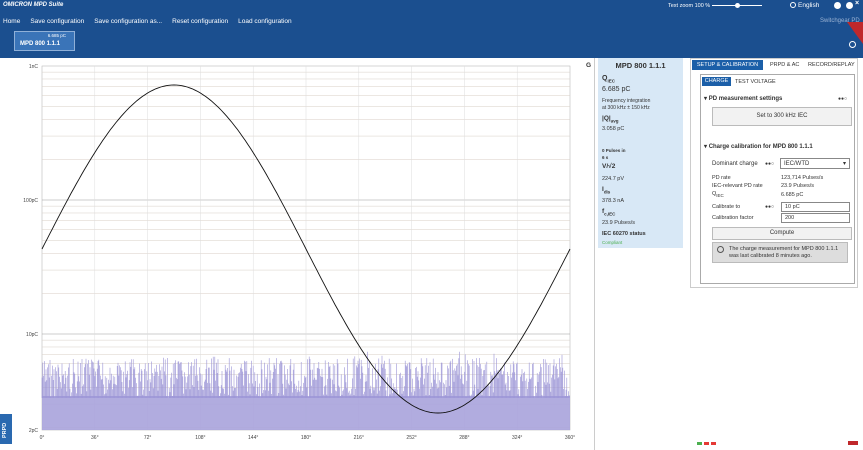 The height and width of the screenshot is (450, 863). What do you see at coordinates (42, 438) in the screenshot?
I see `x-tick-label: 0°` at bounding box center [42, 438].